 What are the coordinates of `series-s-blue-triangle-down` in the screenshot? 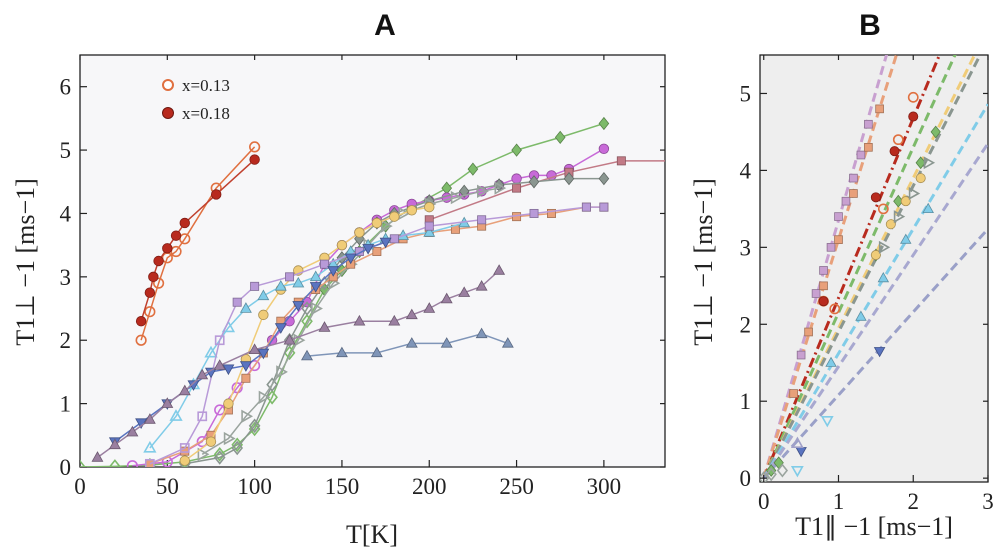 It's located at (250, 343).